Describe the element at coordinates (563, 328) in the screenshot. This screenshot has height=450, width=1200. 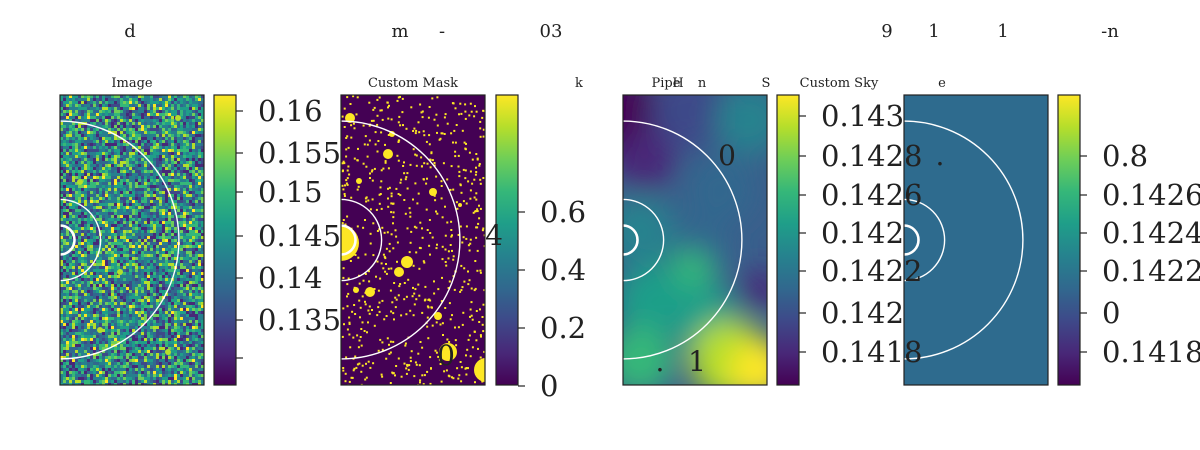
I see `colorbar-tick-label: 0.2` at that location.